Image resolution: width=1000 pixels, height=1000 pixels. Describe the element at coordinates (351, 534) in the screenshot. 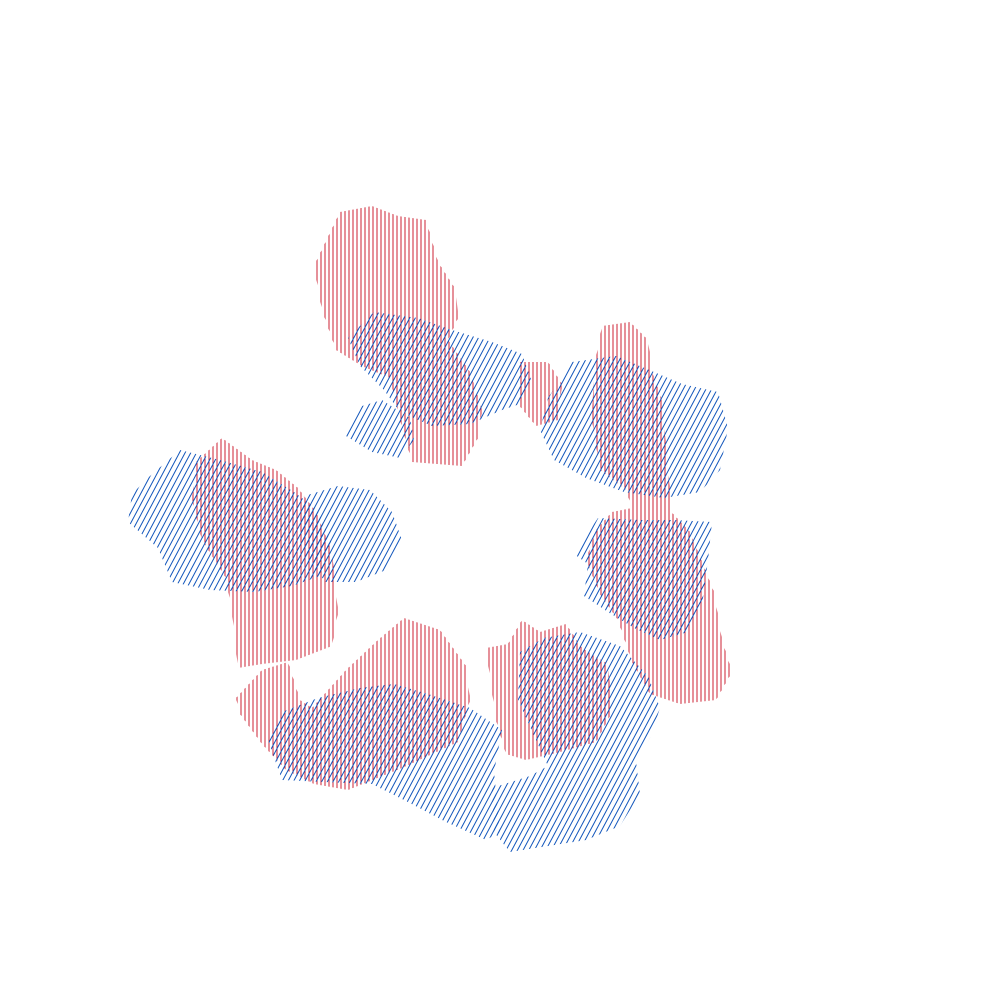

I see `blue-blob-left-secondary` at that location.